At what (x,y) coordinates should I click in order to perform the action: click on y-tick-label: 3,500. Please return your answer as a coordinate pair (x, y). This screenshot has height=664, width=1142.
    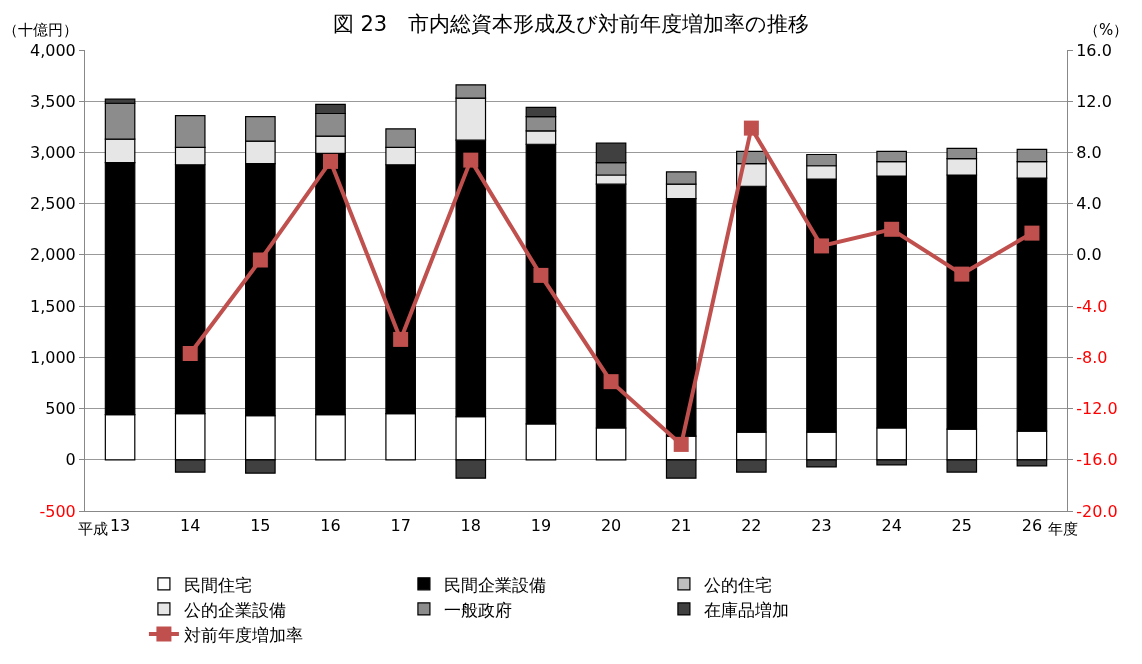
    Looking at the image, I should click on (52, 101).